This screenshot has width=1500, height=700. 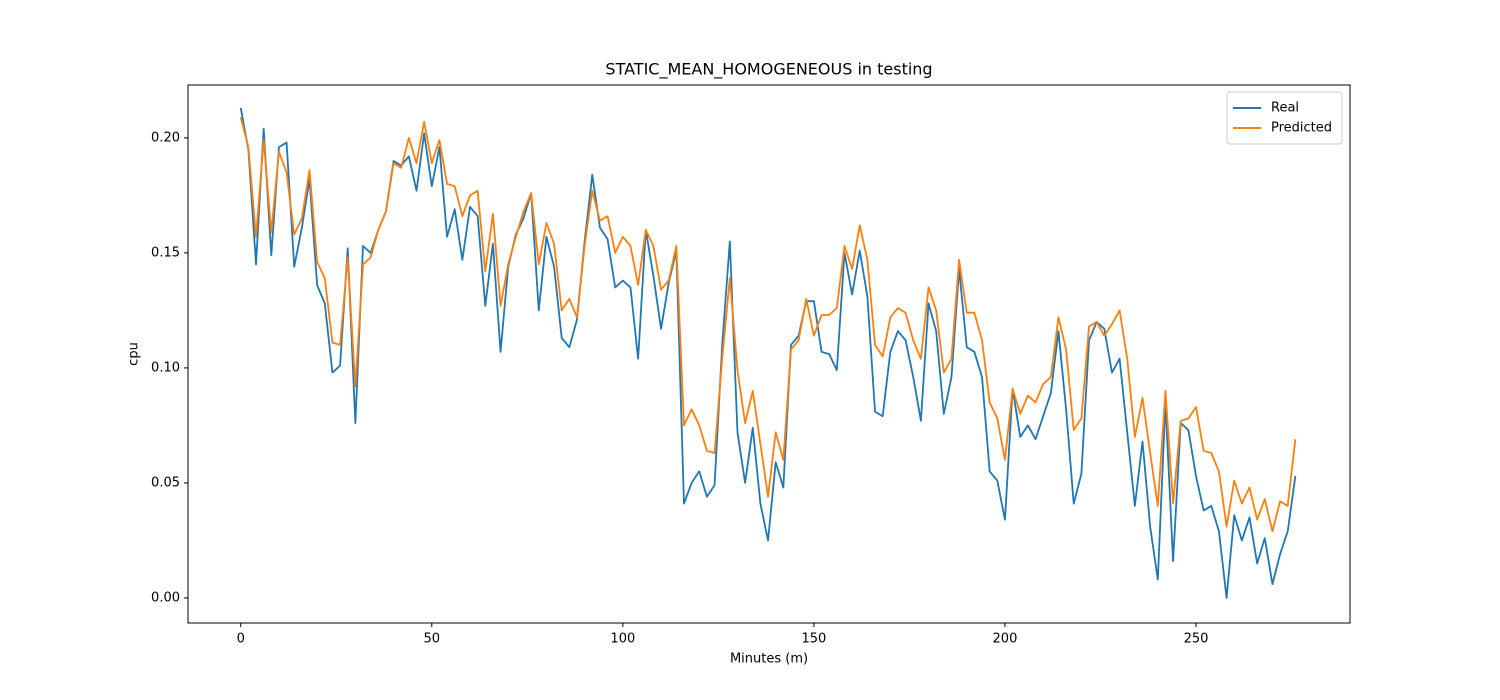 I want to click on chart-title: STATIC_MEAN_HOMOGENEOUS in testing, so click(x=768, y=70).